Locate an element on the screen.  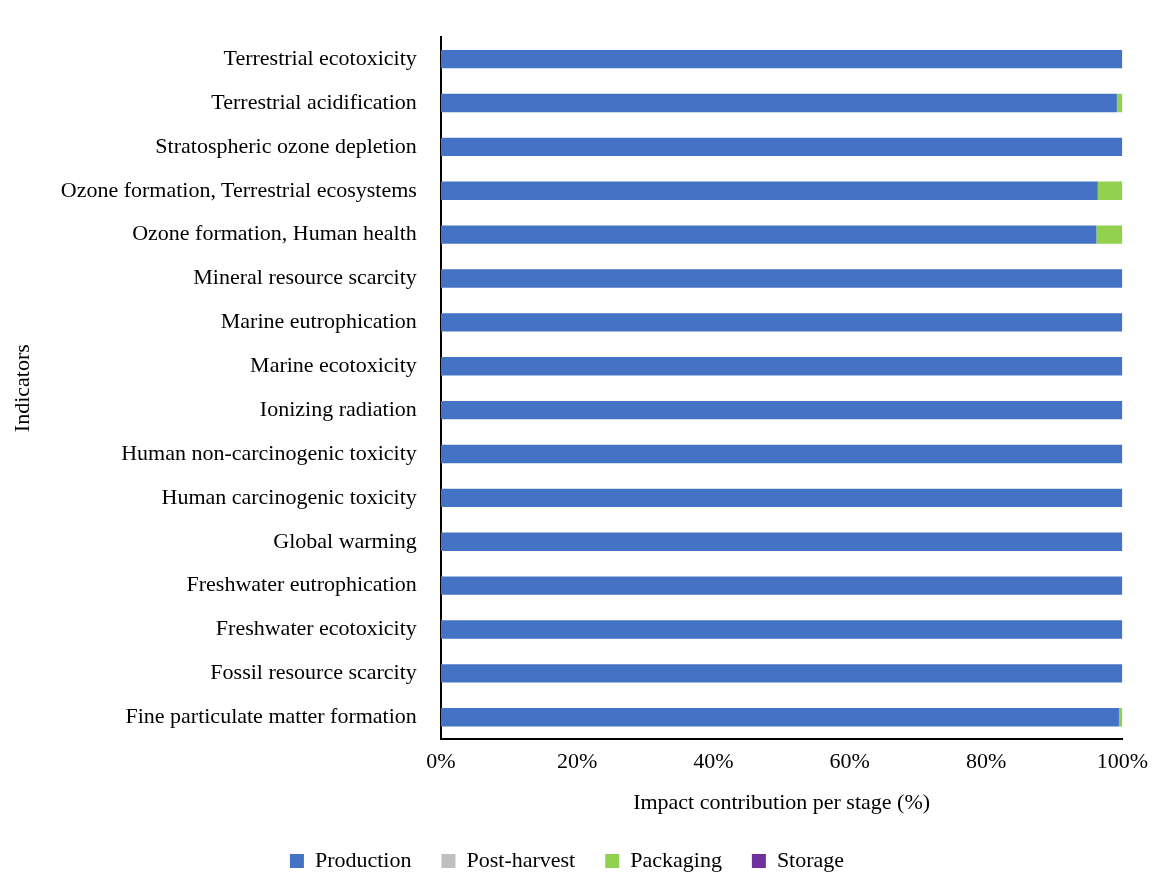
legend-label: Packaging is located at coordinates (676, 859).